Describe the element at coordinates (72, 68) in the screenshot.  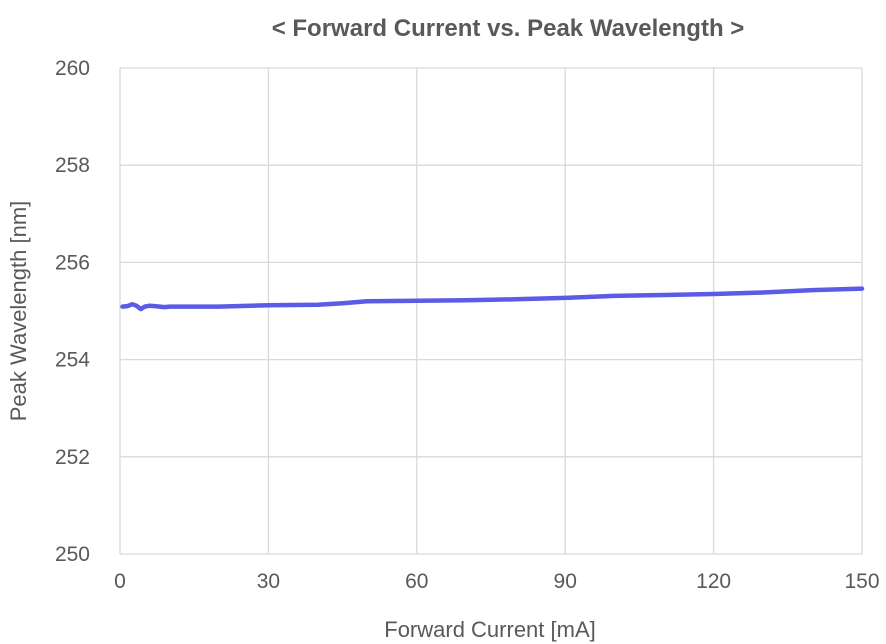
I see `y-tick-label: 260` at that location.